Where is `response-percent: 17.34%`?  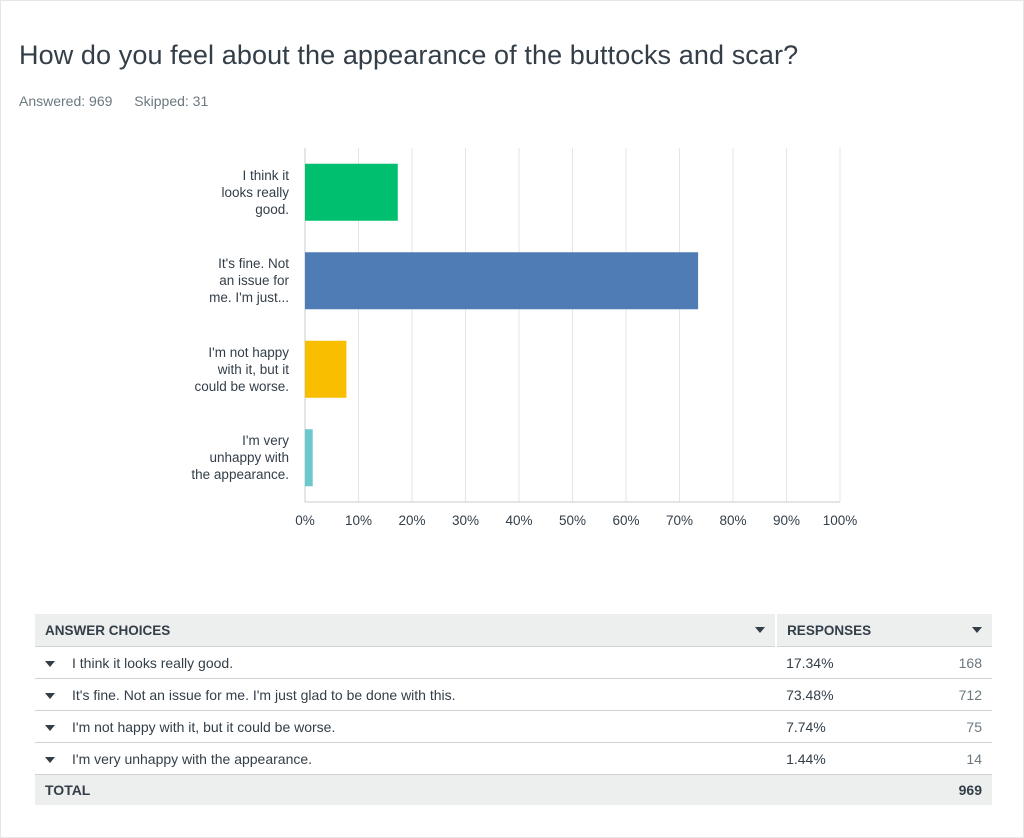
response-percent: 17.34% is located at coordinates (835, 662).